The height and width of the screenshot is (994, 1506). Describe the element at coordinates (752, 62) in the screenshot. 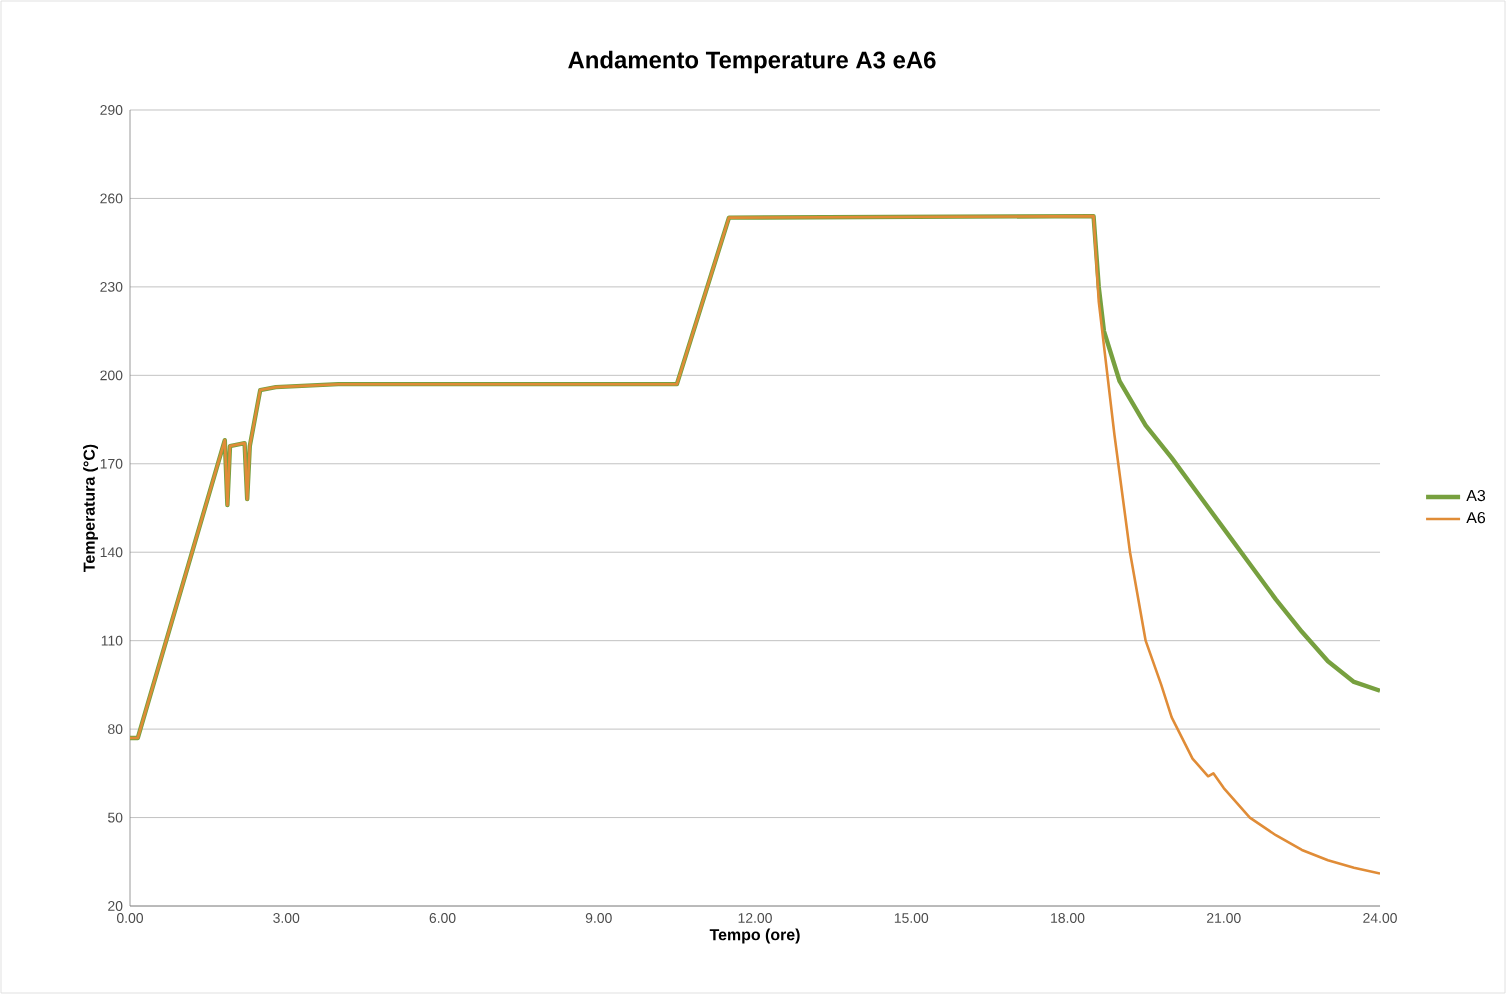

I see `chart-title: Andamento Temperature A3 eA6` at that location.